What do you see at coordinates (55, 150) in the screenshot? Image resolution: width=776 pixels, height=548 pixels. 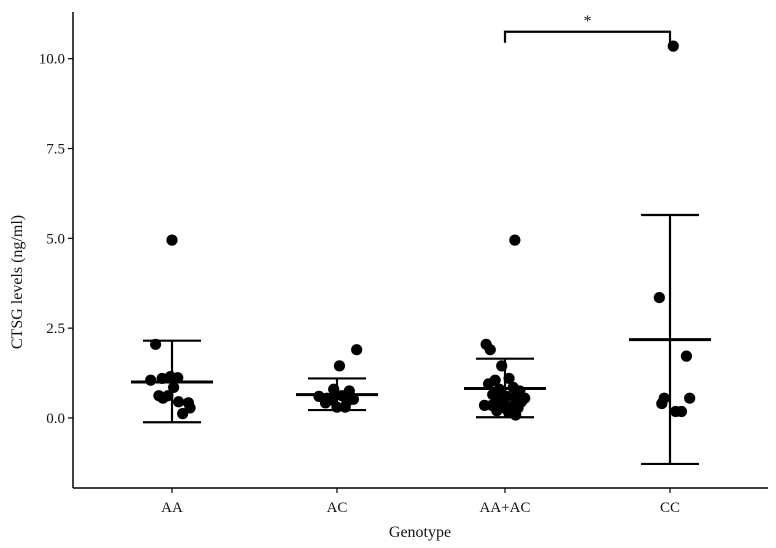 I see `y-tick-label: 7.5` at bounding box center [55, 150].